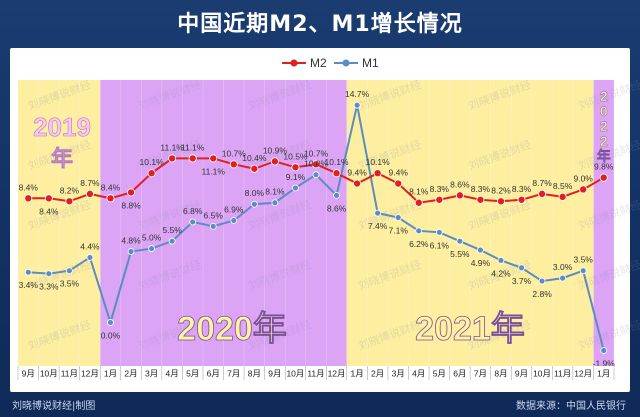 The width and height of the screenshot is (640, 417). Describe the element at coordinates (500, 374) in the screenshot. I see `x-tick-label: 8月` at that location.